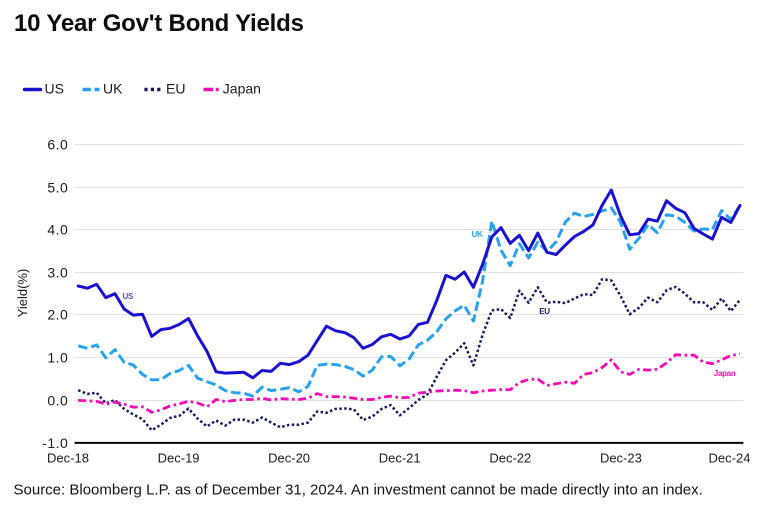  What do you see at coordinates (68, 458) in the screenshot?
I see `svg-text: Dec-18` at bounding box center [68, 458].